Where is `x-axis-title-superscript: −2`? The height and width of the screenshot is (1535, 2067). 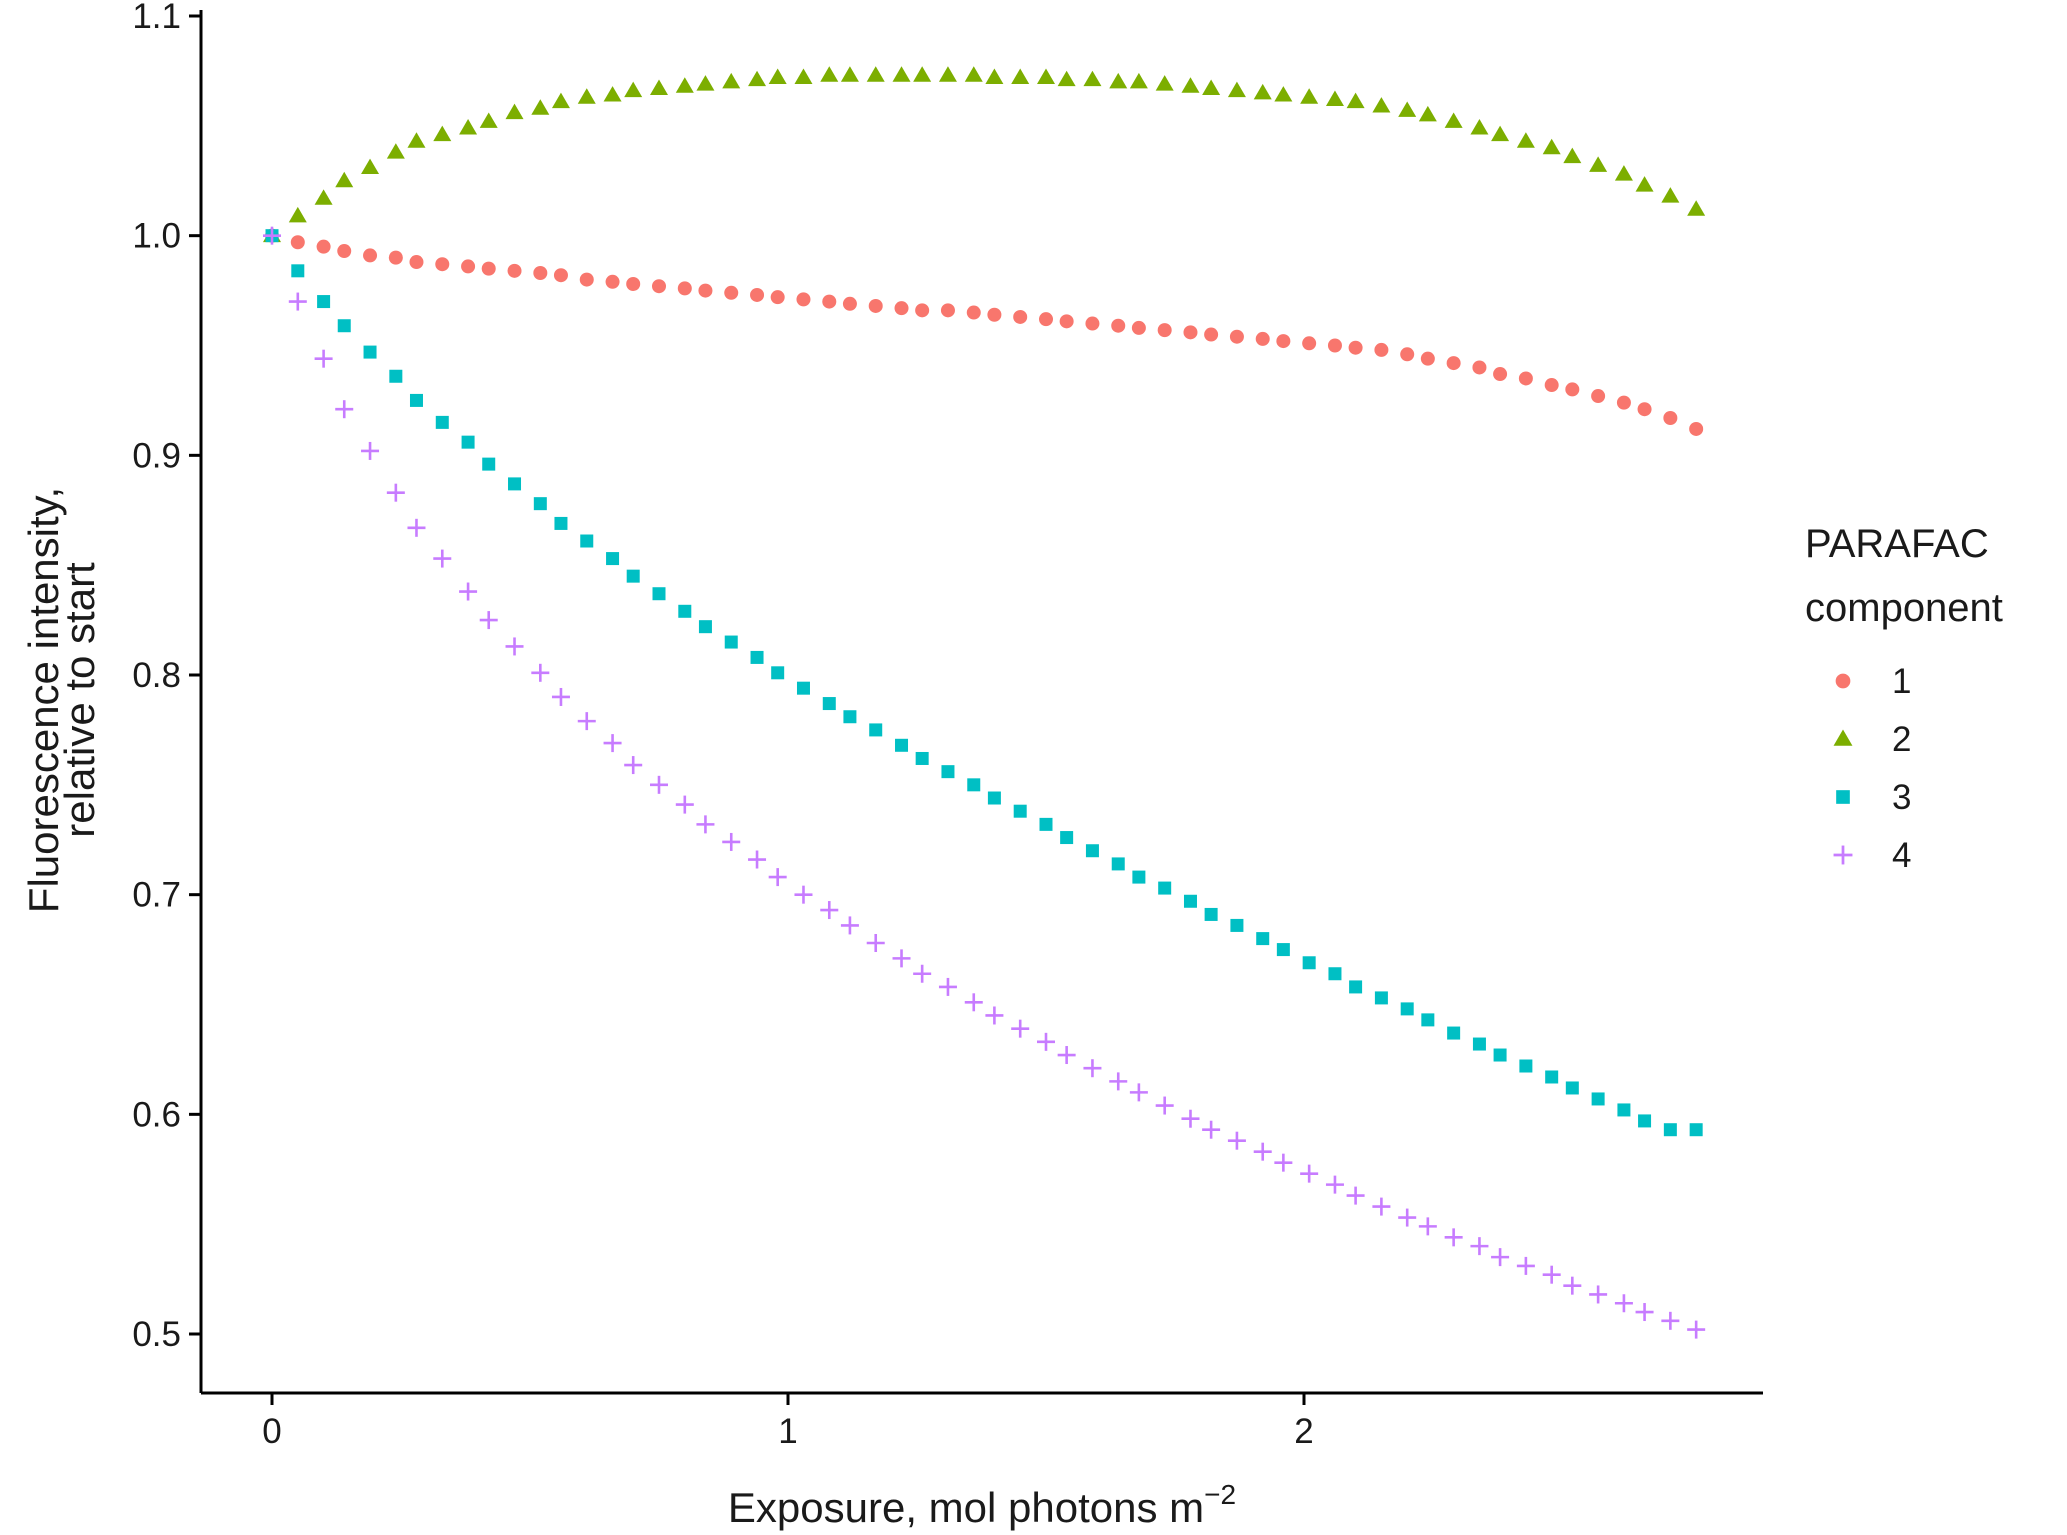 x-axis-title-superscript: −2 is located at coordinates (1220, 1494).